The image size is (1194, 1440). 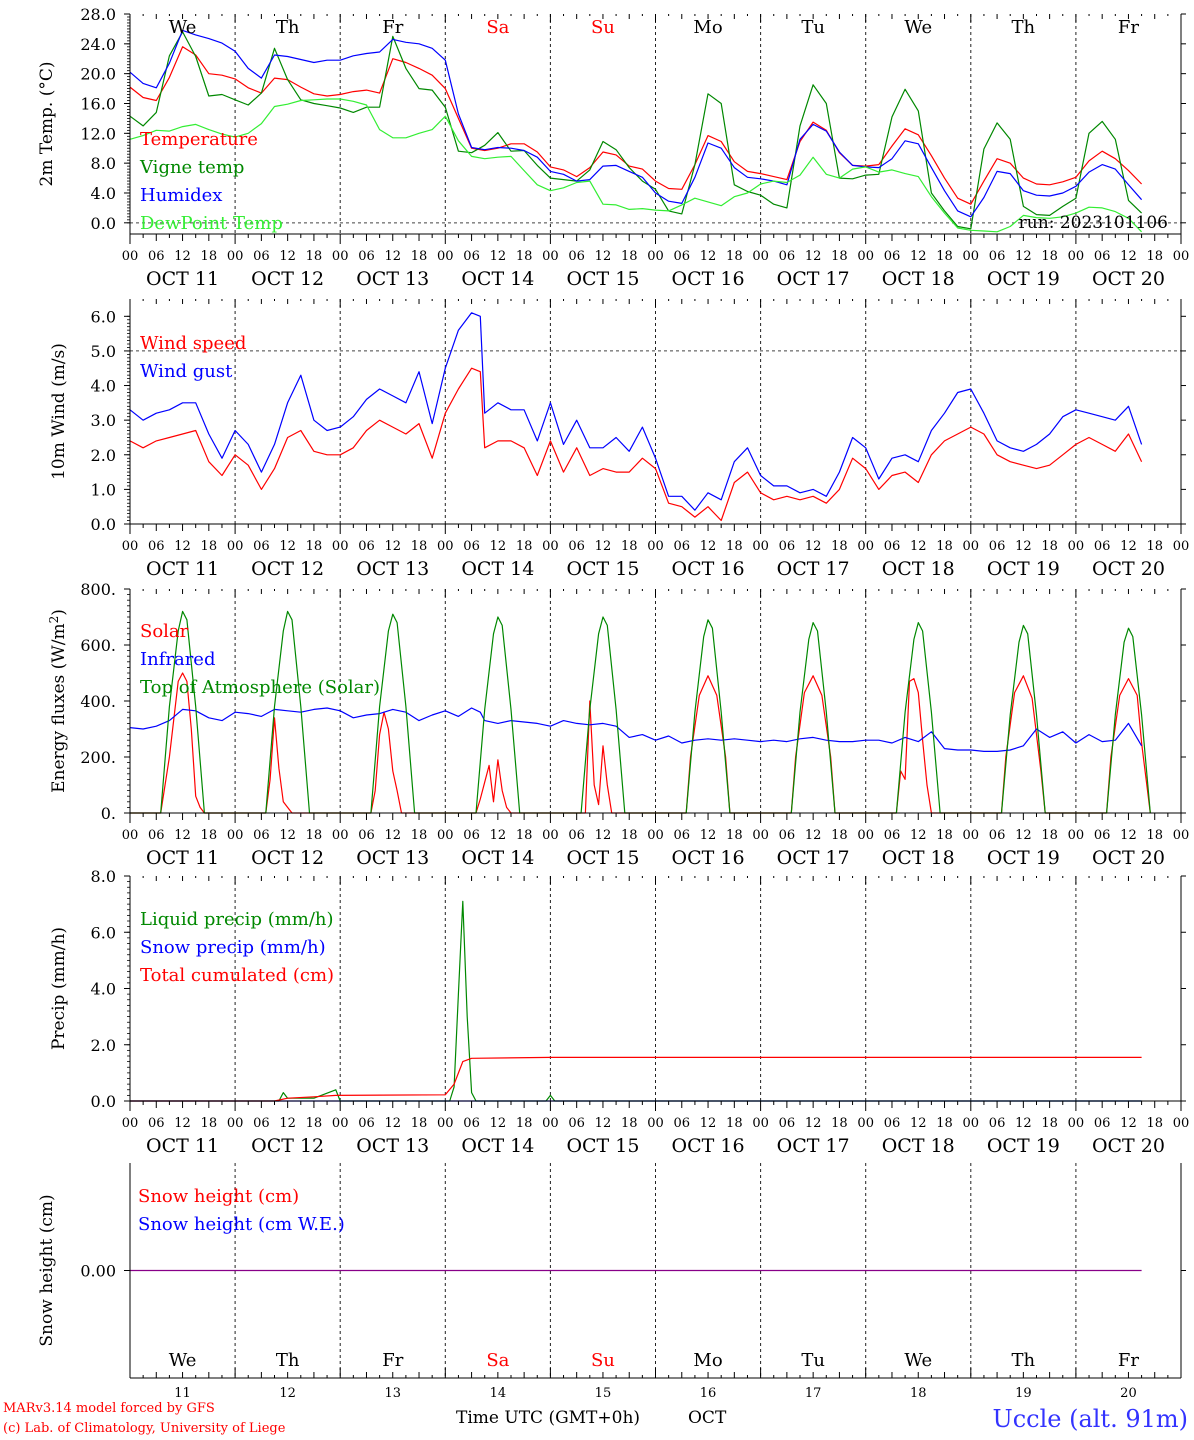 What do you see at coordinates (1090, 1419) in the screenshot?
I see `station-name: Uccle (alt. 91m)` at bounding box center [1090, 1419].